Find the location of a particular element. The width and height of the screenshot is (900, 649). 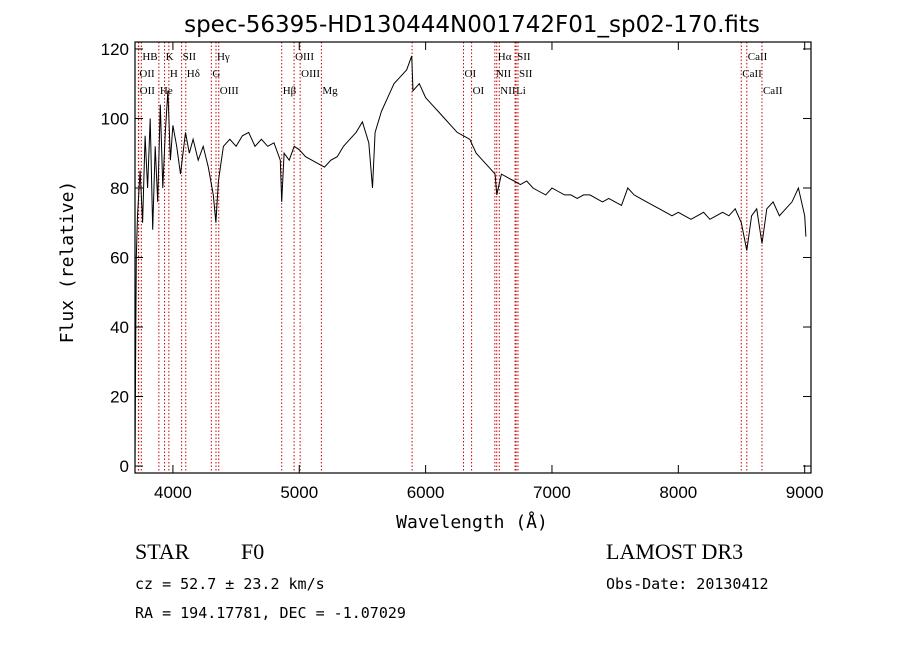

redshift-text: cz = 52.7 ± 23.2 km/s is located at coordinates (230, 584).